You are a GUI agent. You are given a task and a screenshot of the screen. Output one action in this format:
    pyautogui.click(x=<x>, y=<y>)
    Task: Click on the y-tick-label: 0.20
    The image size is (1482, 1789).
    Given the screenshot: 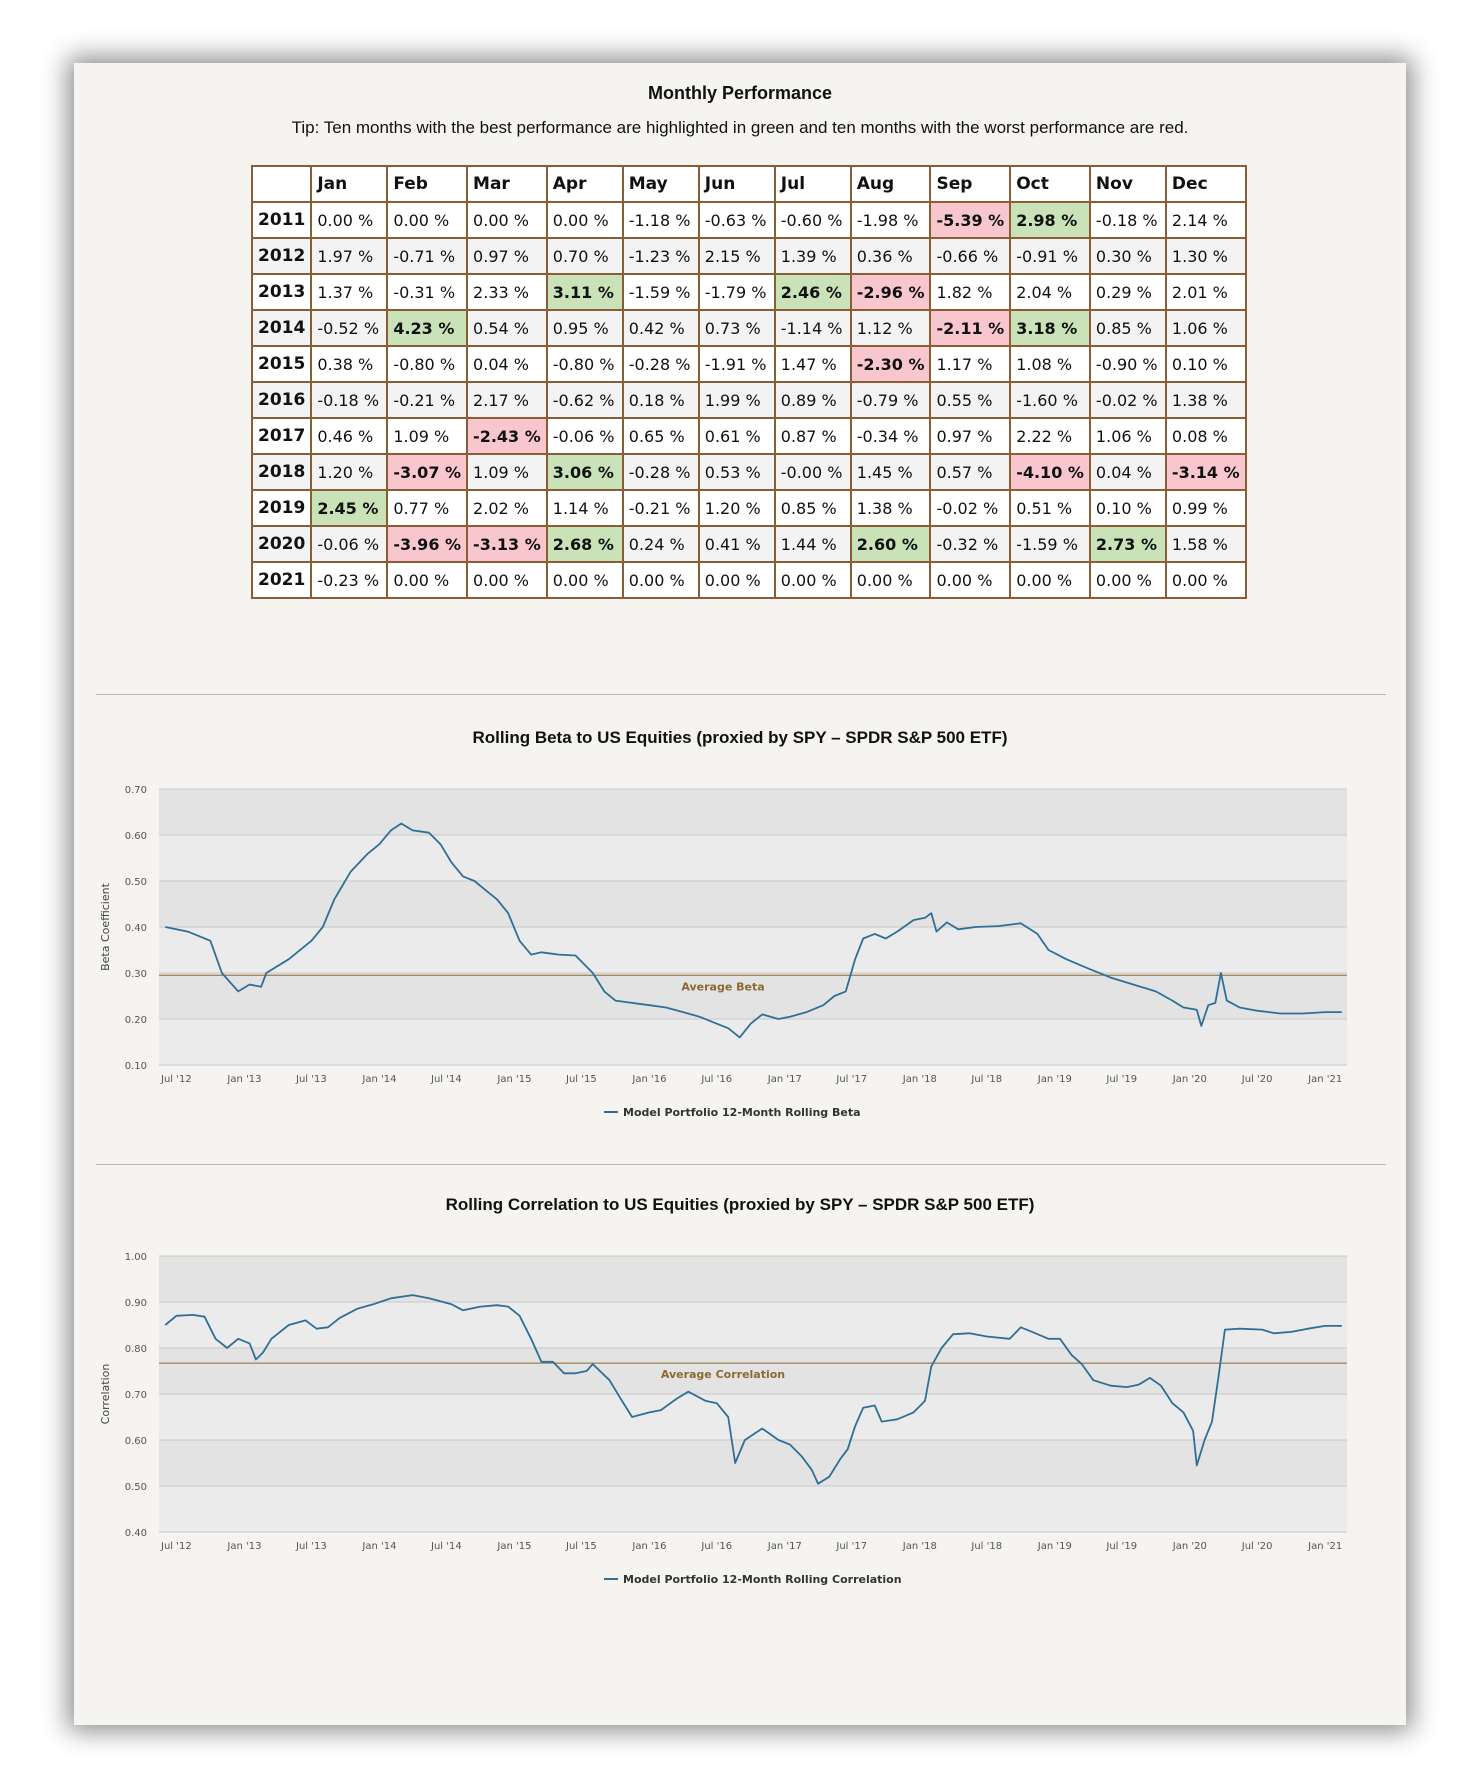 What is the action you would take?
    pyautogui.click(x=136, y=1020)
    